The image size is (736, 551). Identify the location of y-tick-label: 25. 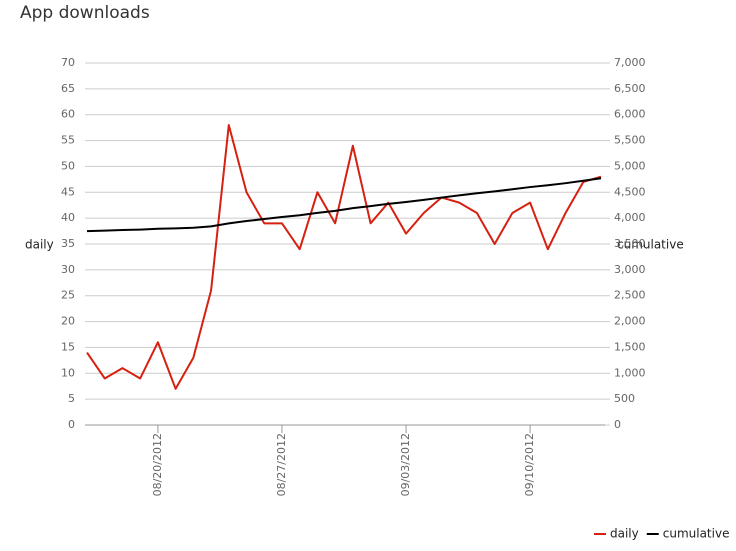
(68, 295).